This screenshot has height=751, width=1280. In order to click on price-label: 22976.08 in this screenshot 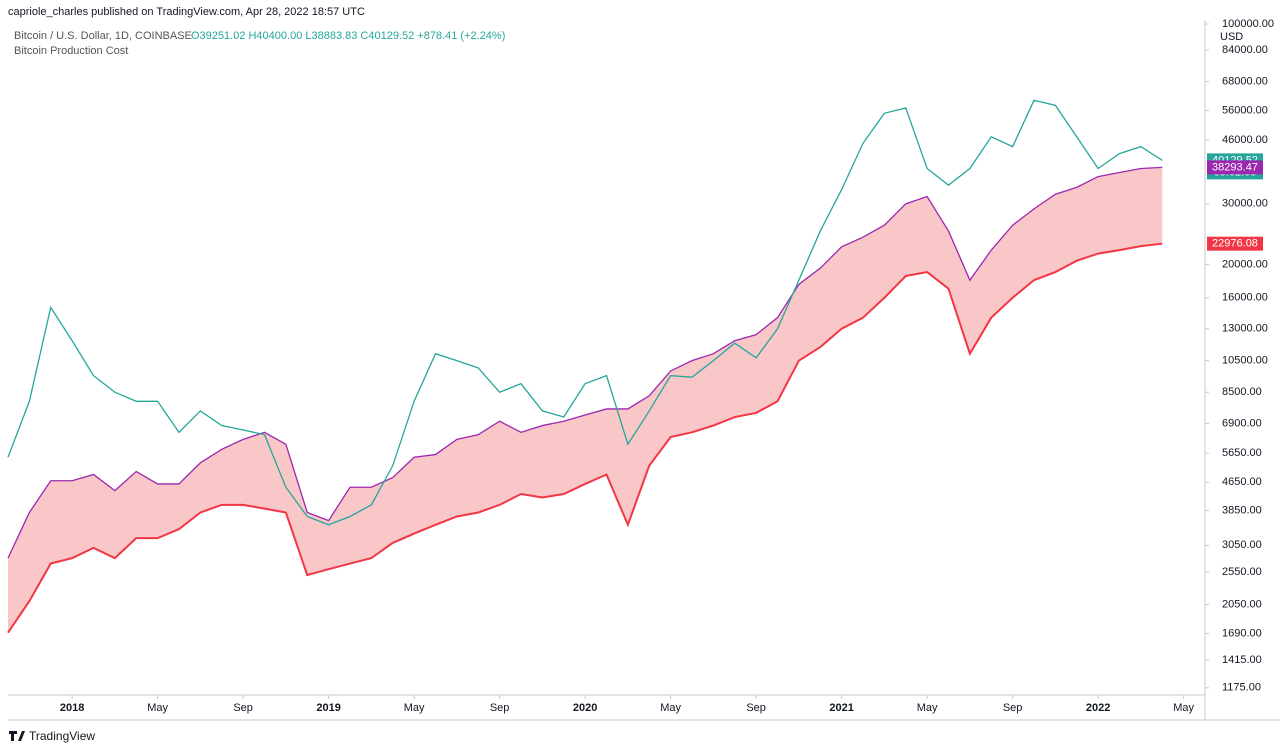, I will do `click(1235, 244)`.